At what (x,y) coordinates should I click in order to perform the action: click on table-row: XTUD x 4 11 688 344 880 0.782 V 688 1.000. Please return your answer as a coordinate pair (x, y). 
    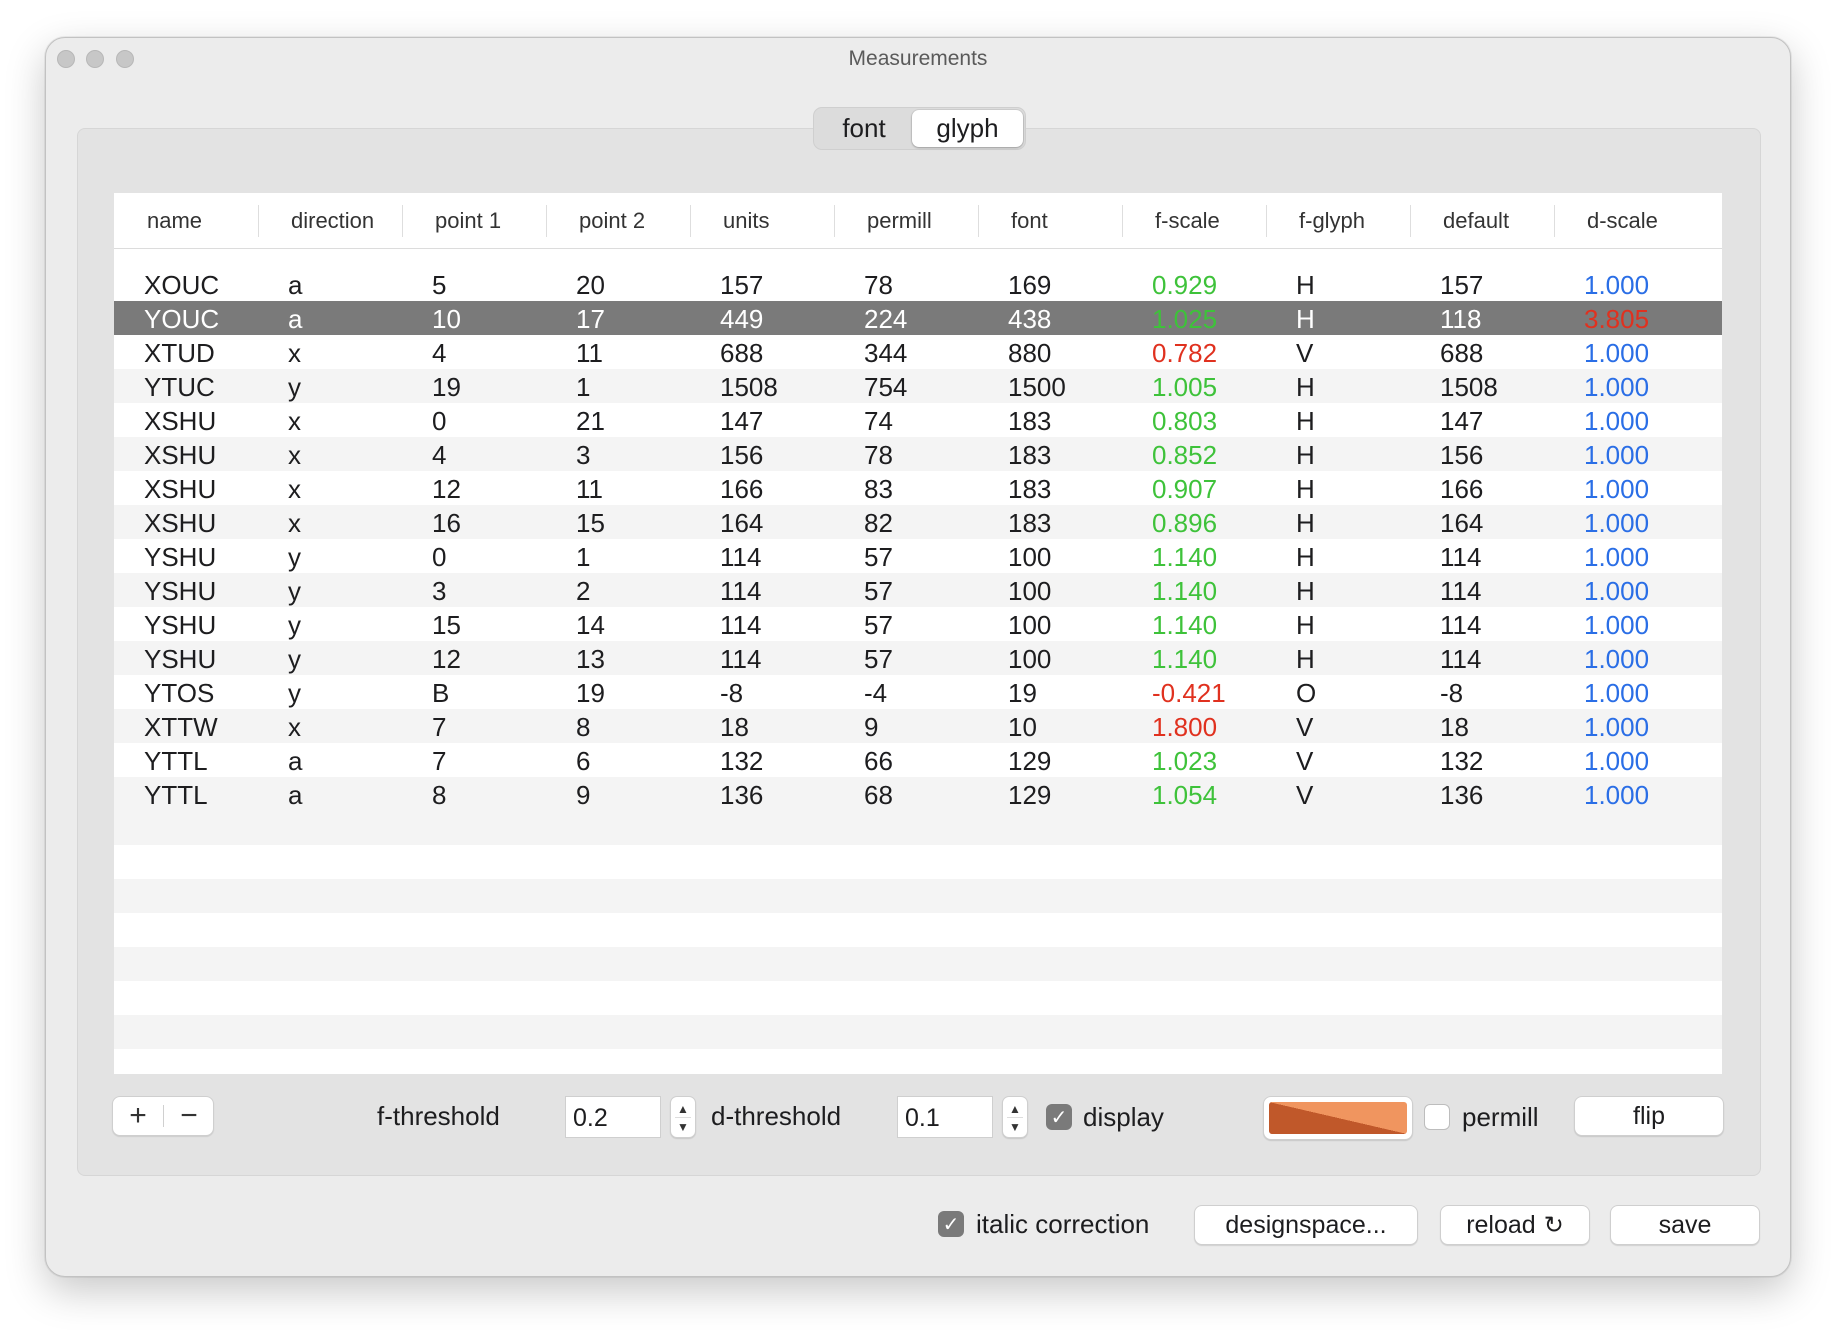
    Looking at the image, I should click on (918, 352).